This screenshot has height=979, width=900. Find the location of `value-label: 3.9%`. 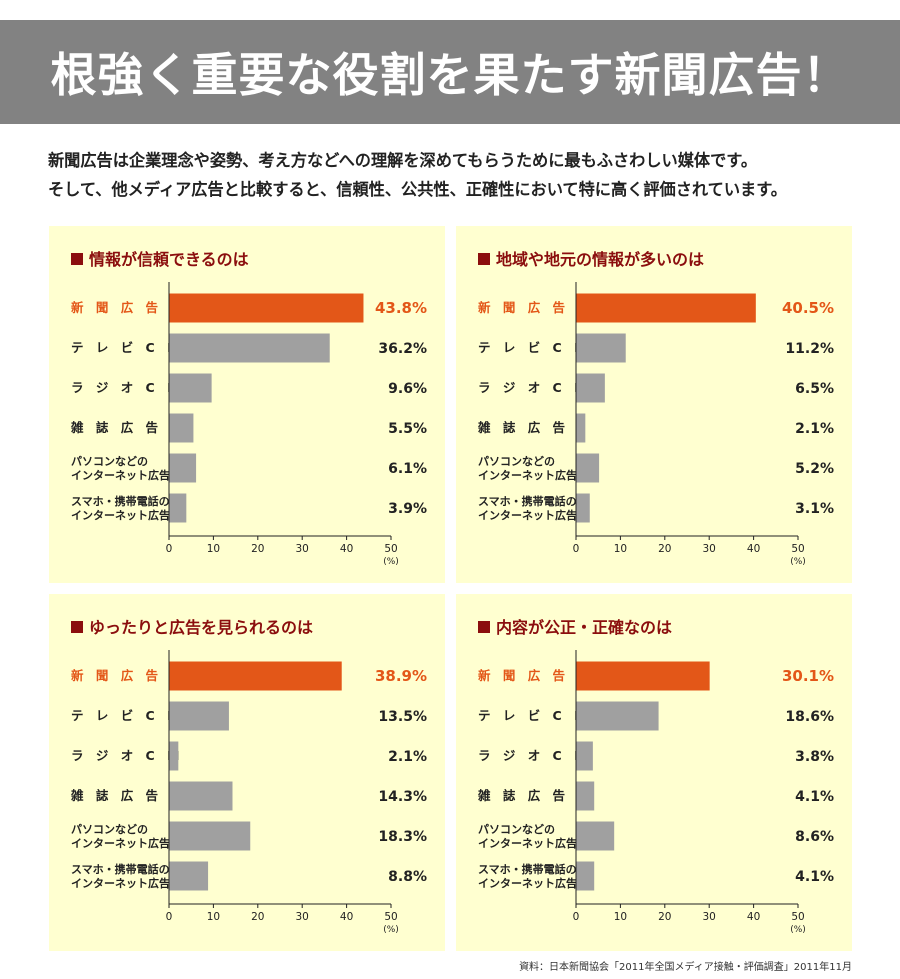

value-label: 3.9% is located at coordinates (407, 509).